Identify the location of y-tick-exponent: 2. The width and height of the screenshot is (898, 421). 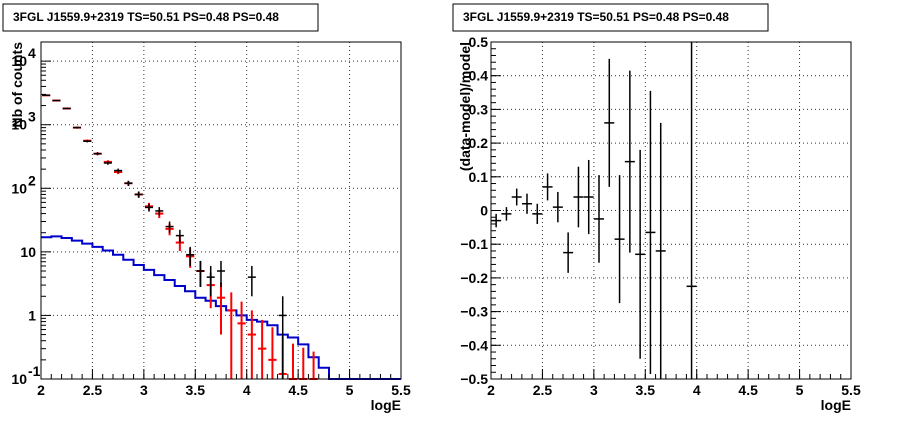
(32, 180).